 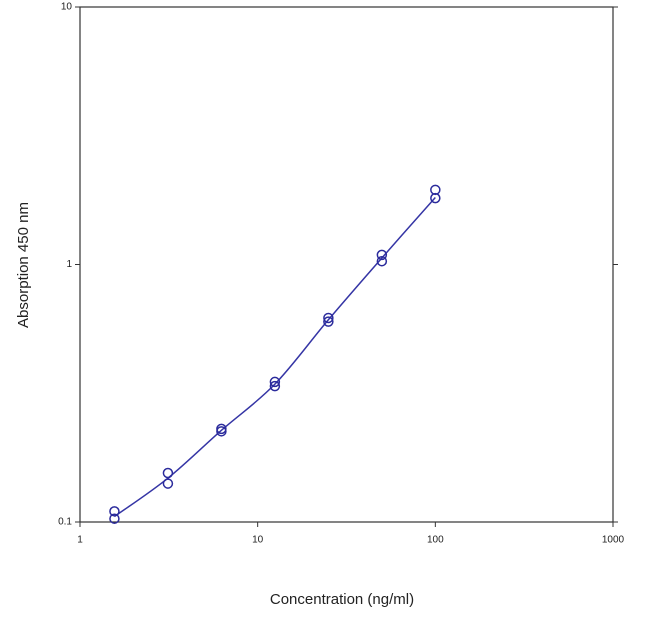 I want to click on y-axis-label: Absorption 450 nm, so click(x=23, y=265).